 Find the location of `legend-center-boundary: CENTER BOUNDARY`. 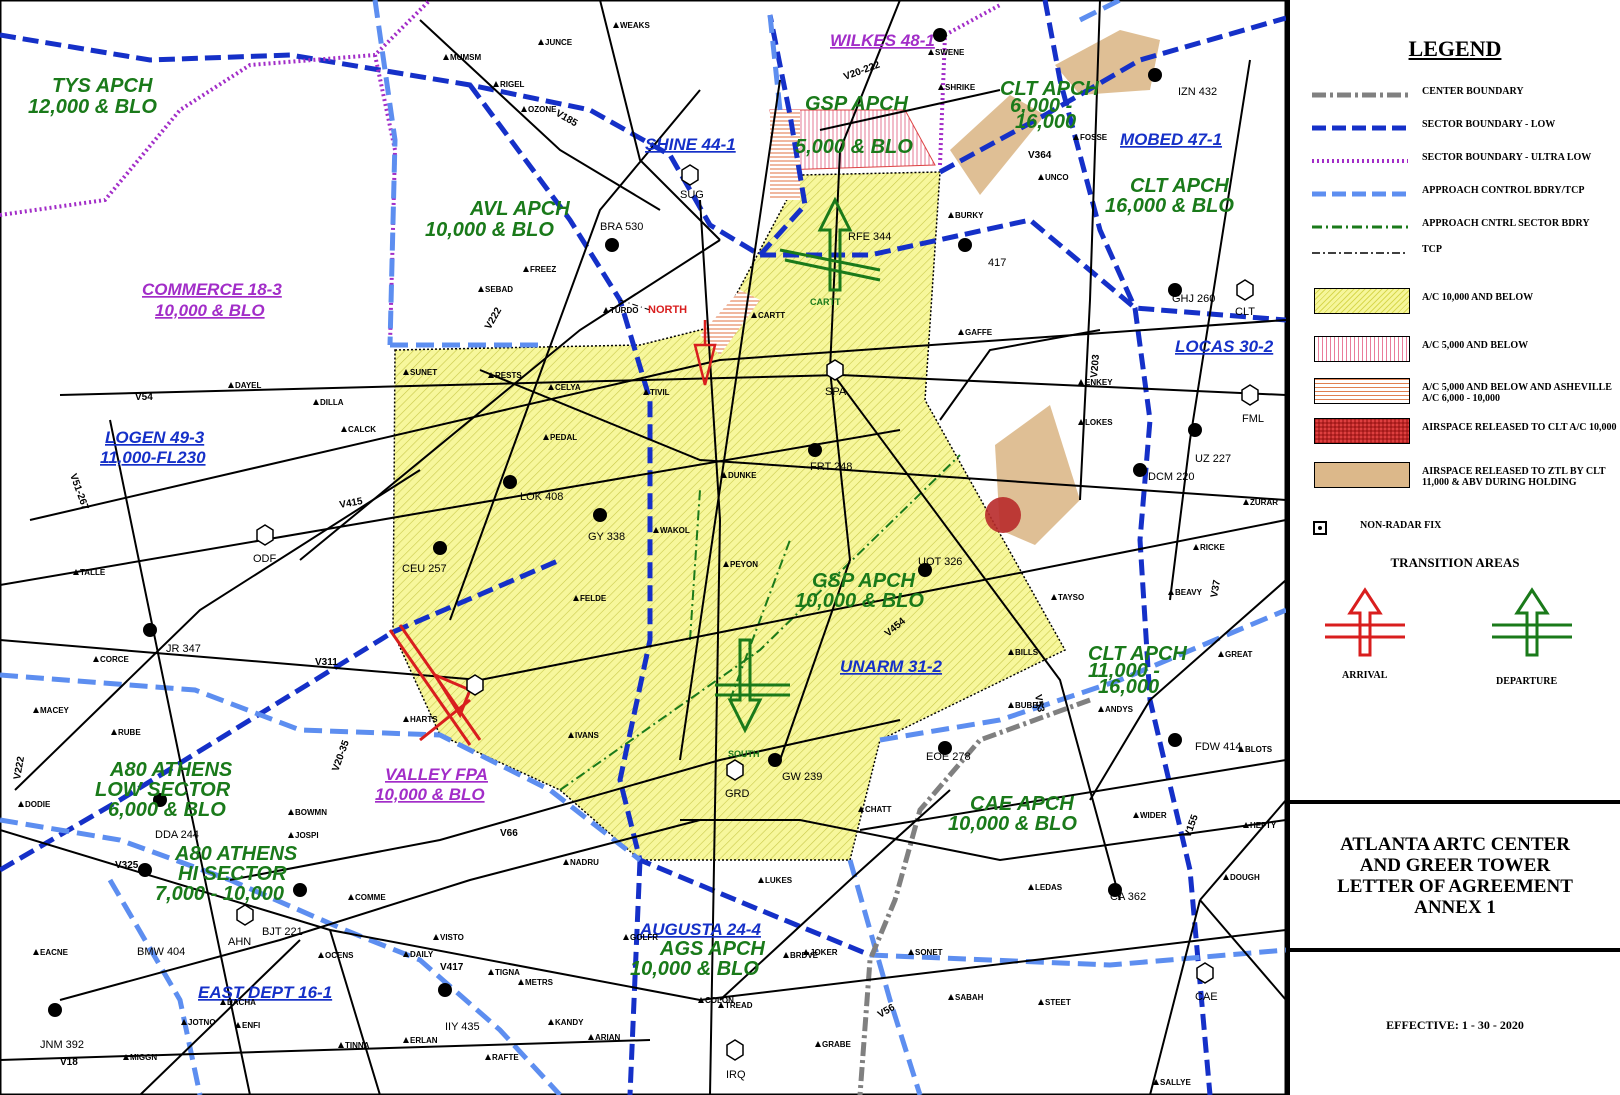

legend-center-boundary: CENTER BOUNDARY is located at coordinates (1418, 92).